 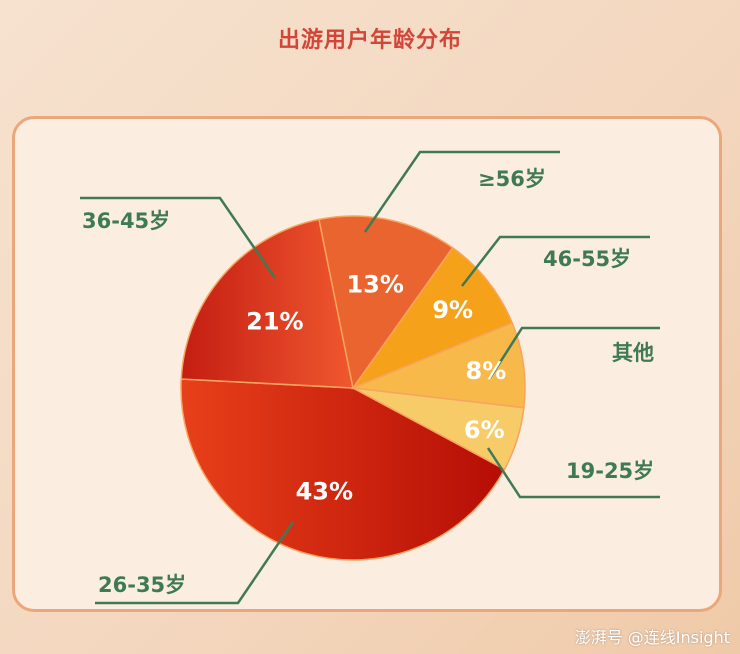 I want to click on chart-title: 出游用户年龄分布, so click(x=369, y=40).